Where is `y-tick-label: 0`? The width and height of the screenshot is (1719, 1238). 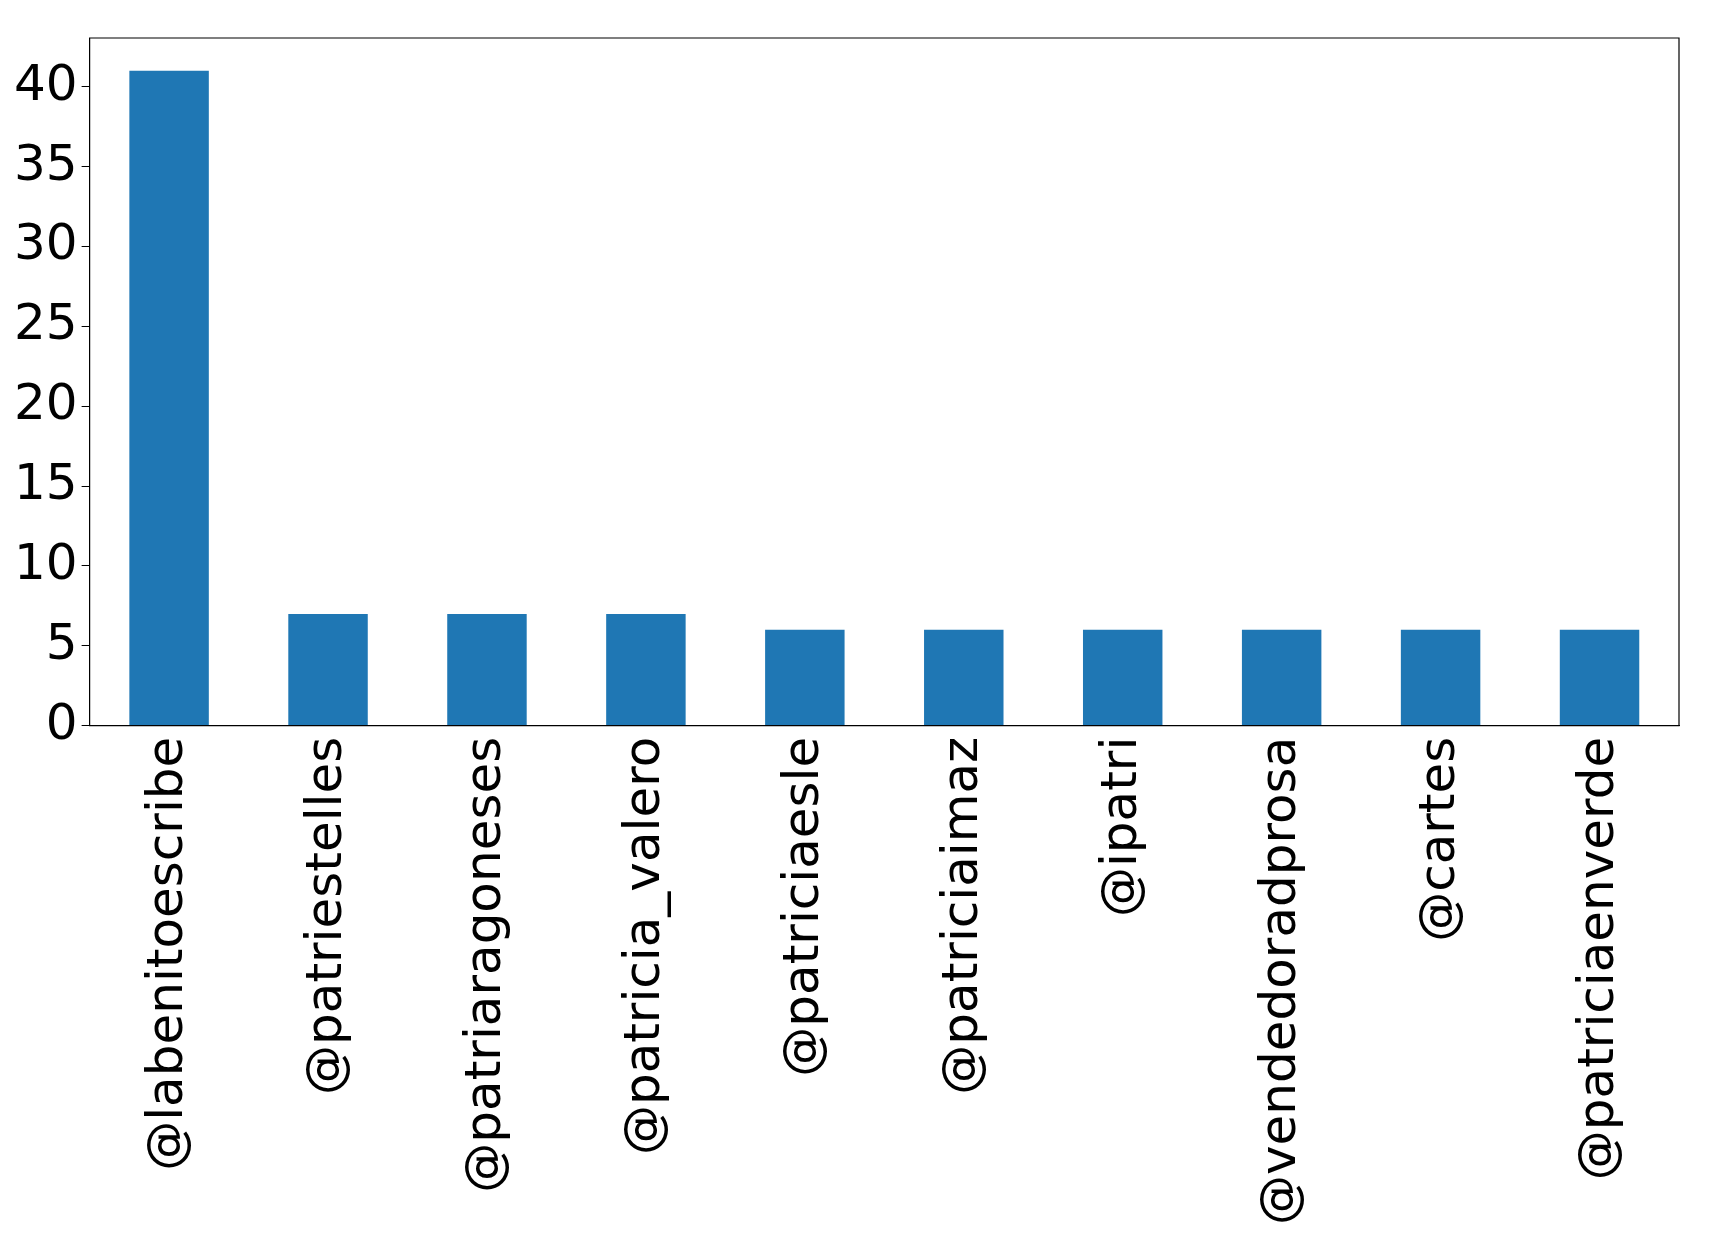
y-tick-label: 0 is located at coordinates (61, 721).